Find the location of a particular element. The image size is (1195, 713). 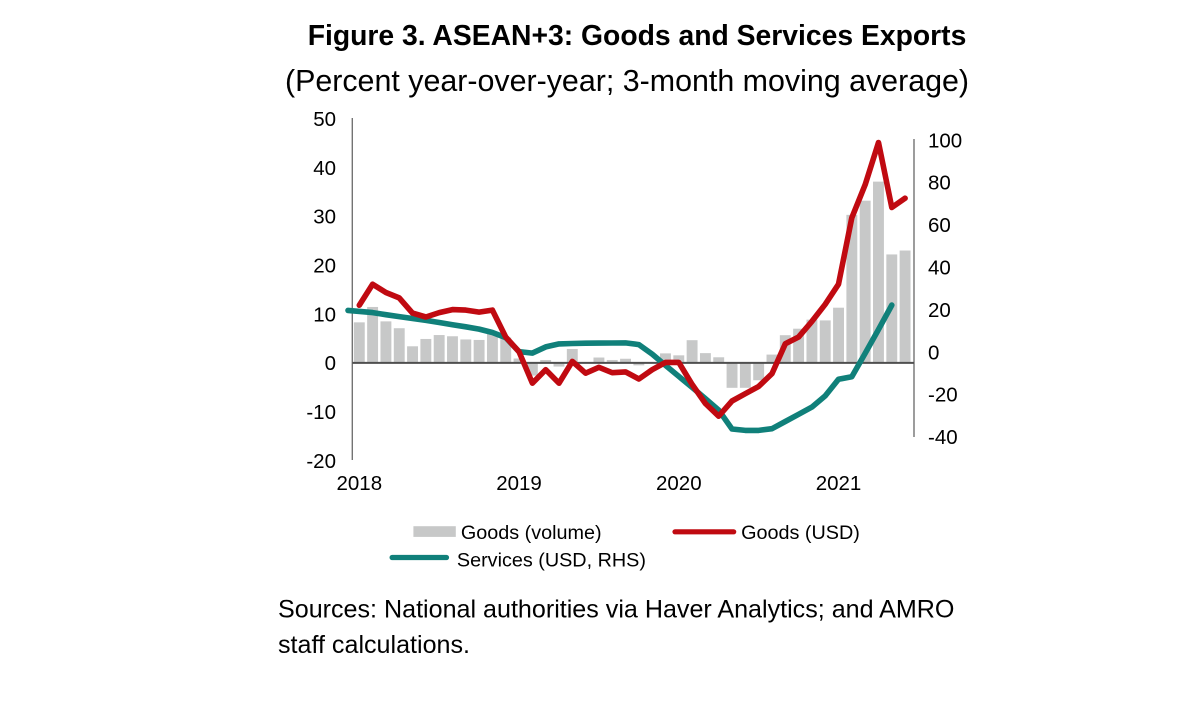

svg-text: Services (USD, RHS) is located at coordinates (551, 561).